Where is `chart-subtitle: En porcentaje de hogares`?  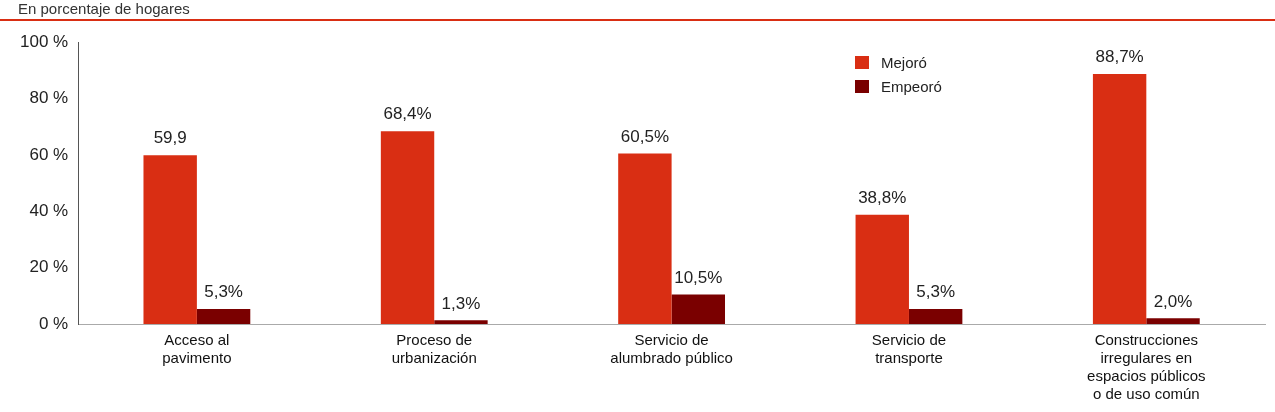 chart-subtitle: En porcentaje de hogares is located at coordinates (104, 8).